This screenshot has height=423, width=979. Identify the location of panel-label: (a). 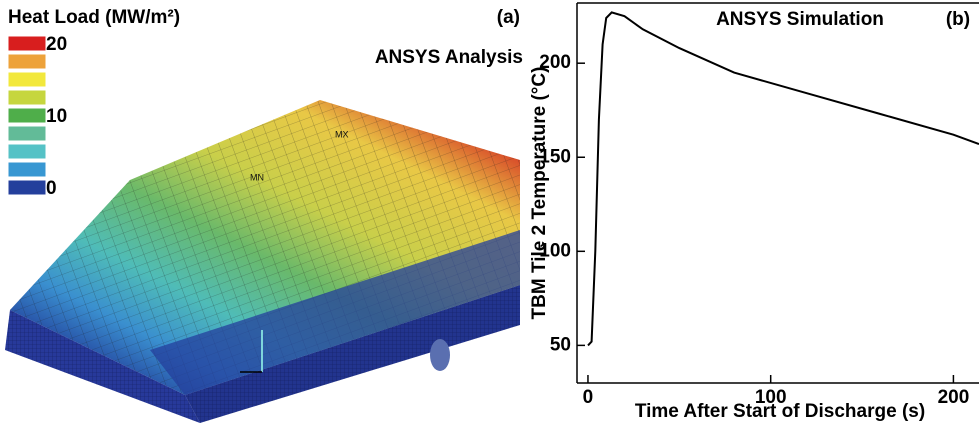
(508, 17).